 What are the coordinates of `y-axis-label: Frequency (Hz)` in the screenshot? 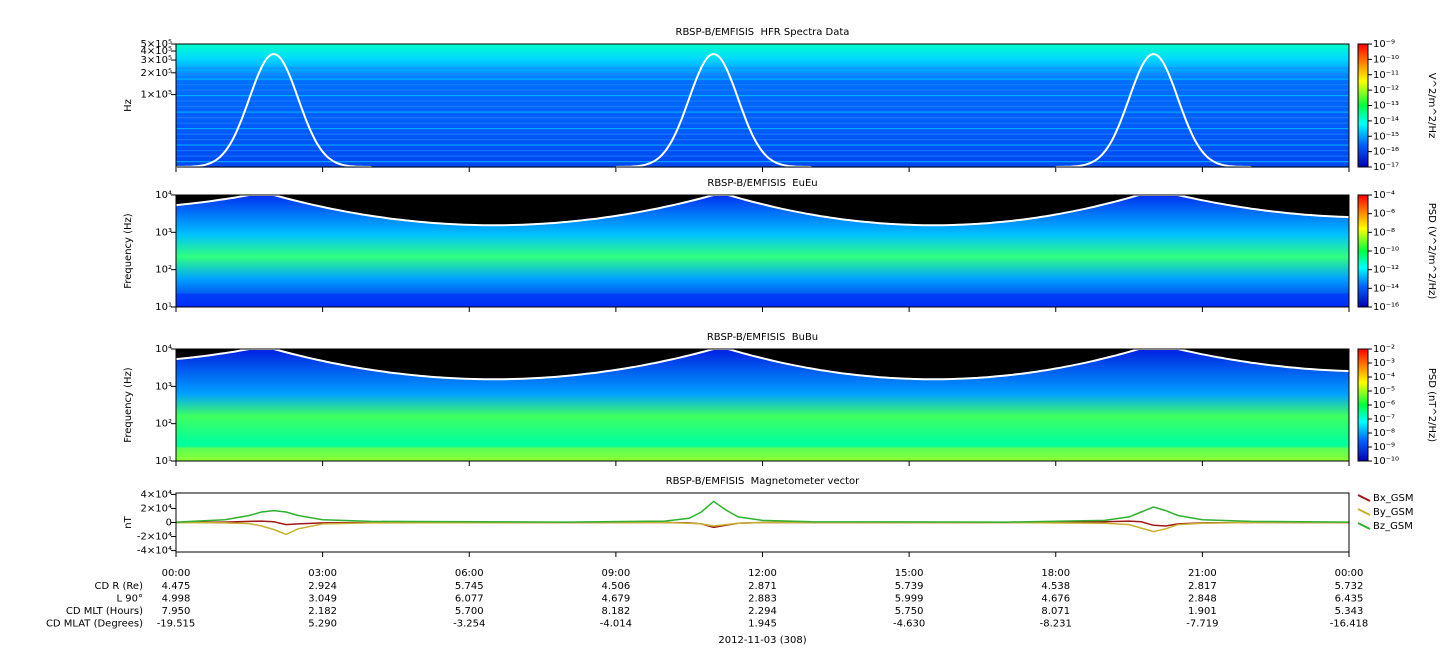 It's located at (128, 405).